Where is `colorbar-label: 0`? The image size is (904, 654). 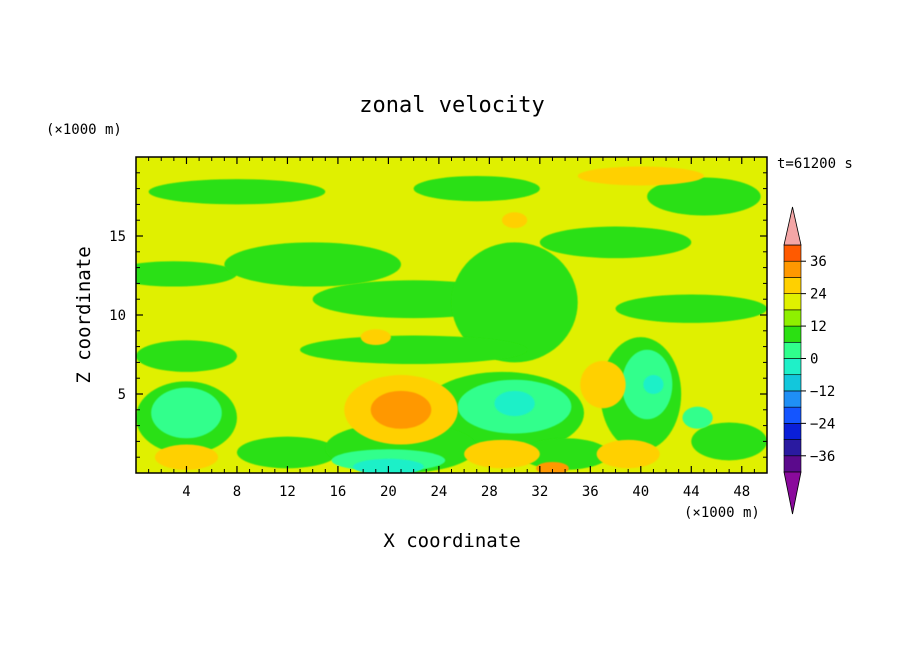 colorbar-label: 0 is located at coordinates (814, 360).